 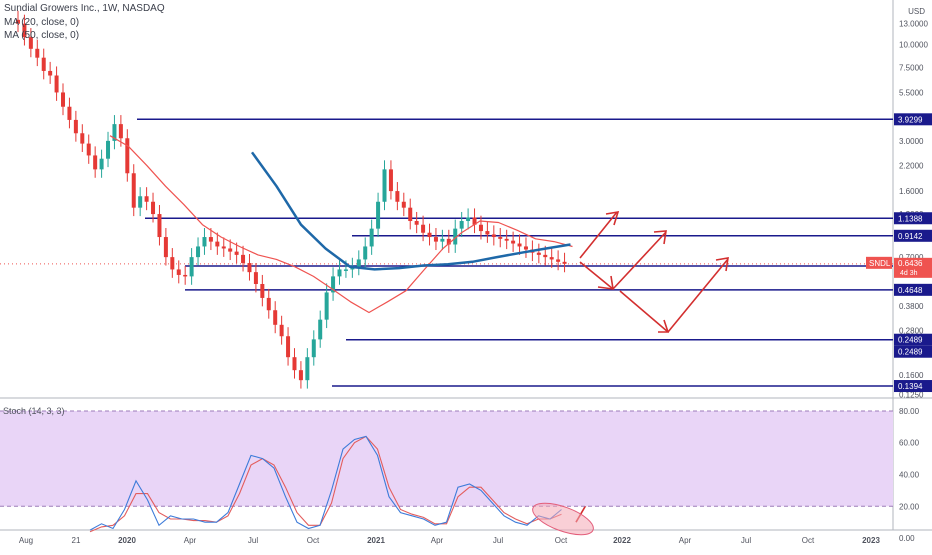 I want to click on ma50-line, so click(x=410, y=211).